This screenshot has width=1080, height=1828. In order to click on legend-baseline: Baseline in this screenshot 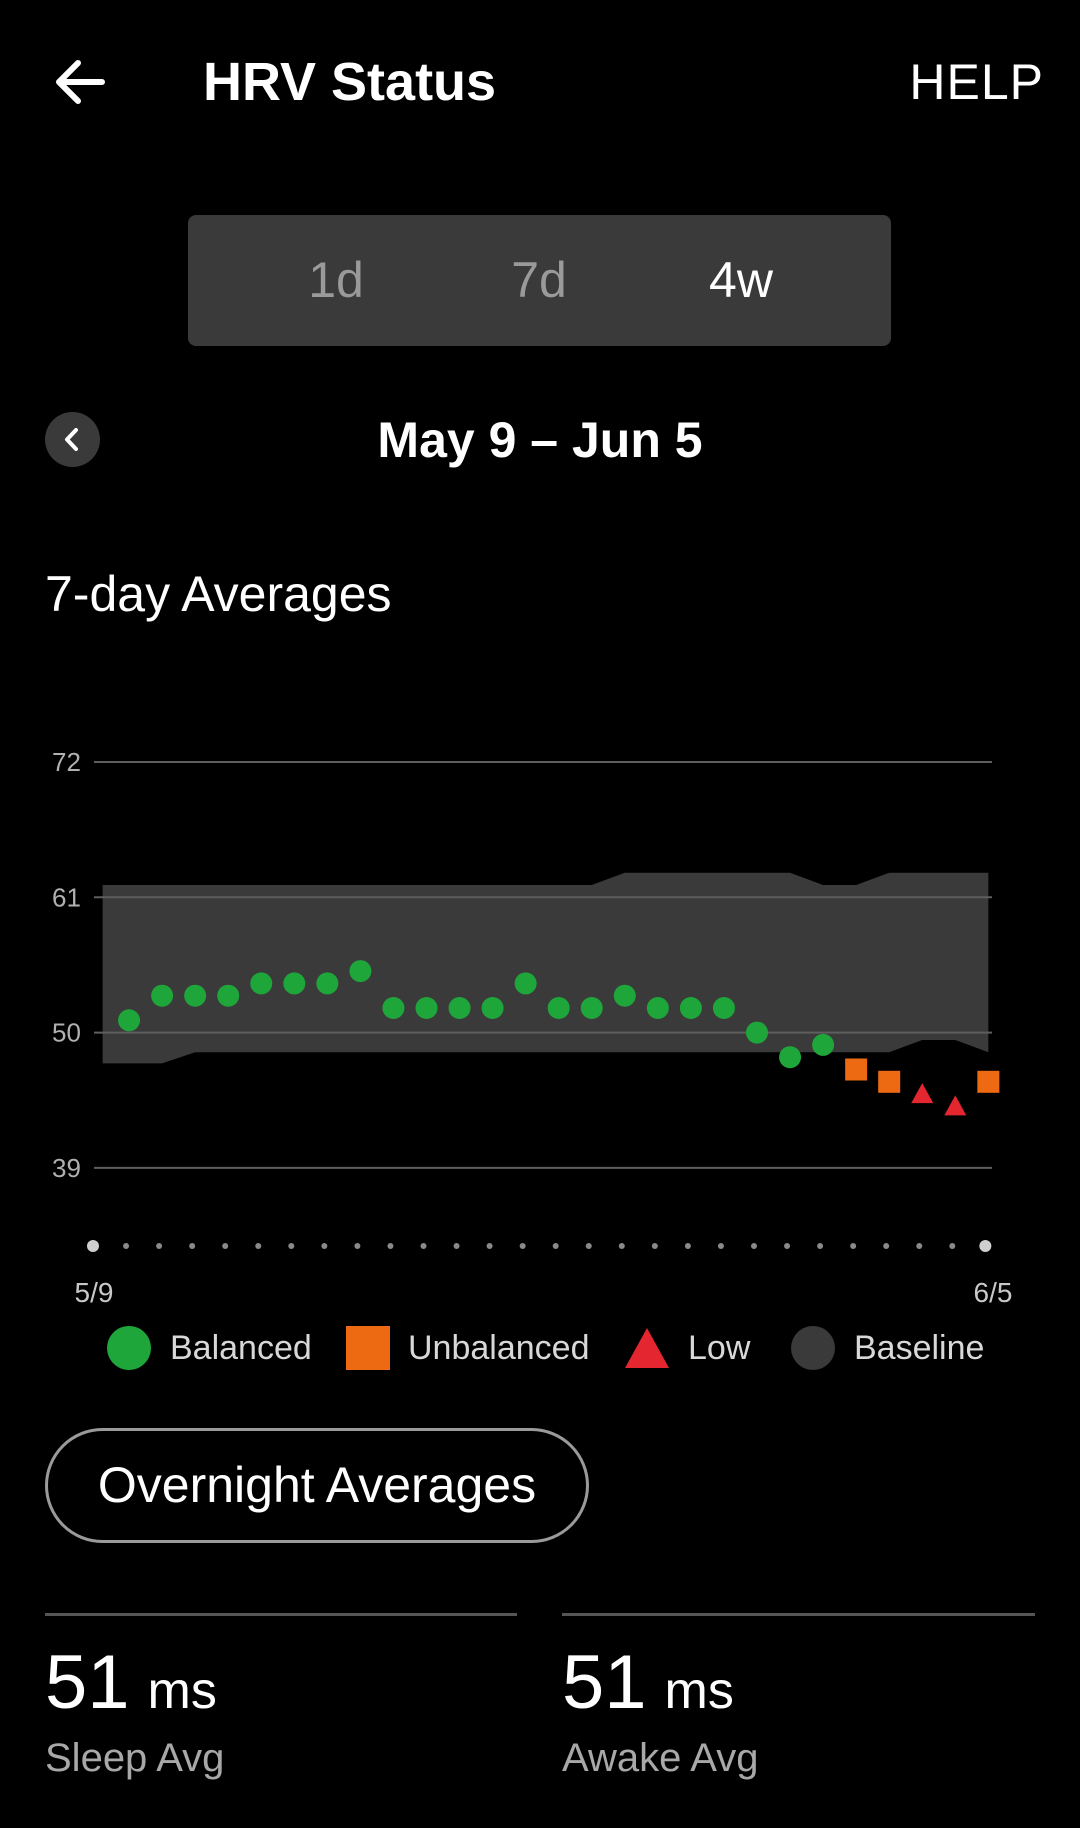, I will do `click(887, 1348)`.